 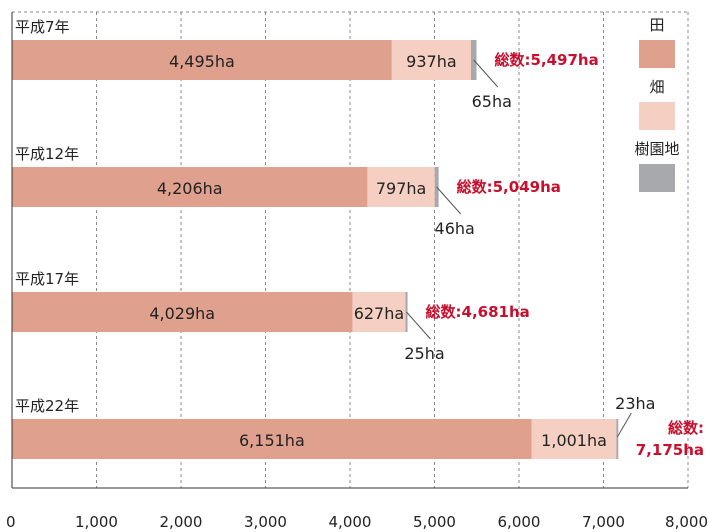 I want to click on legend-label: 畑, so click(x=656, y=87).